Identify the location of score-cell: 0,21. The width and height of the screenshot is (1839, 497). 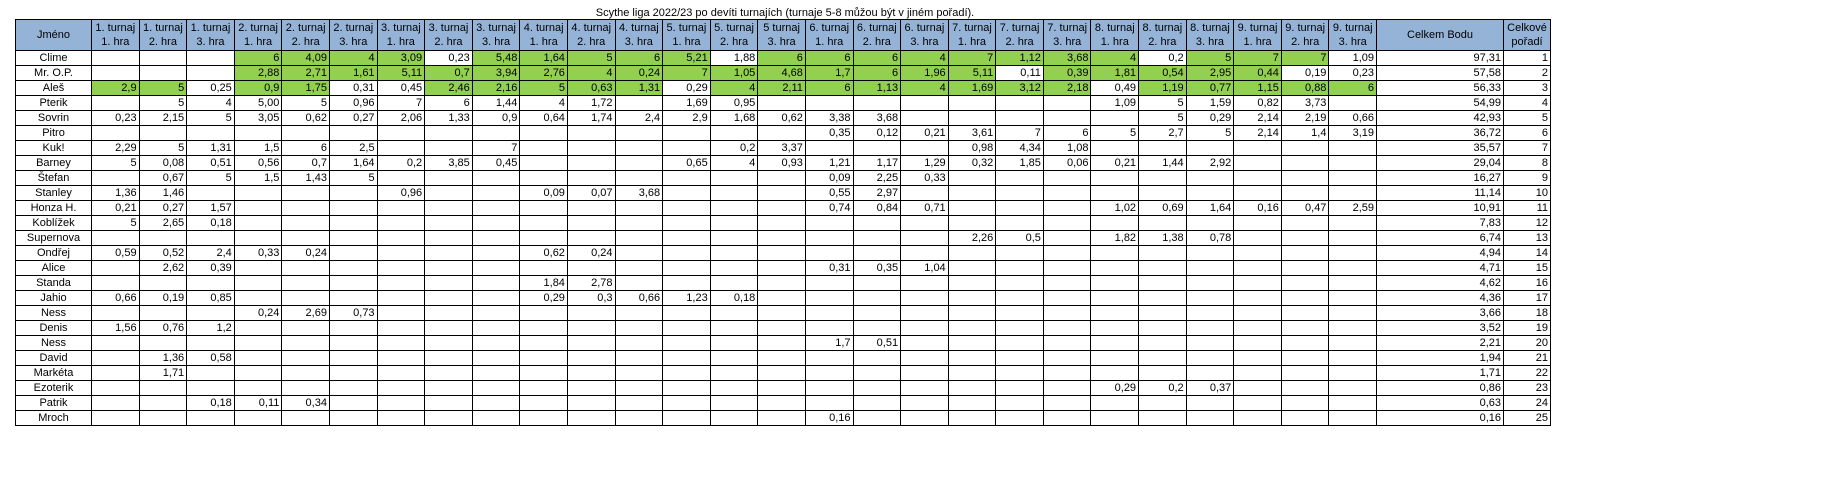
(924, 133).